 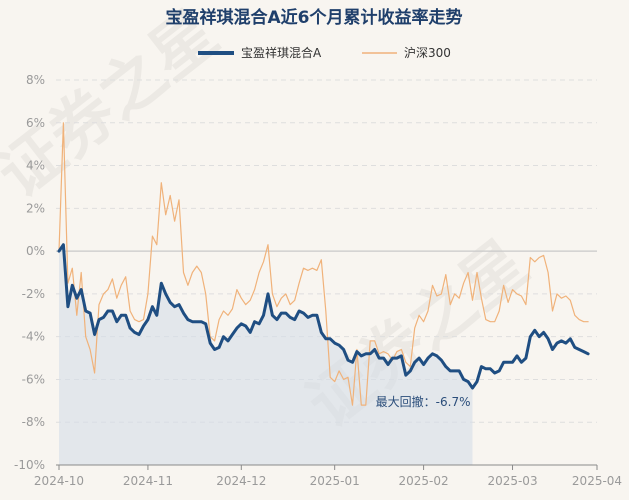 What do you see at coordinates (35, 123) in the screenshot?
I see `y-tick-label: 6%` at bounding box center [35, 123].